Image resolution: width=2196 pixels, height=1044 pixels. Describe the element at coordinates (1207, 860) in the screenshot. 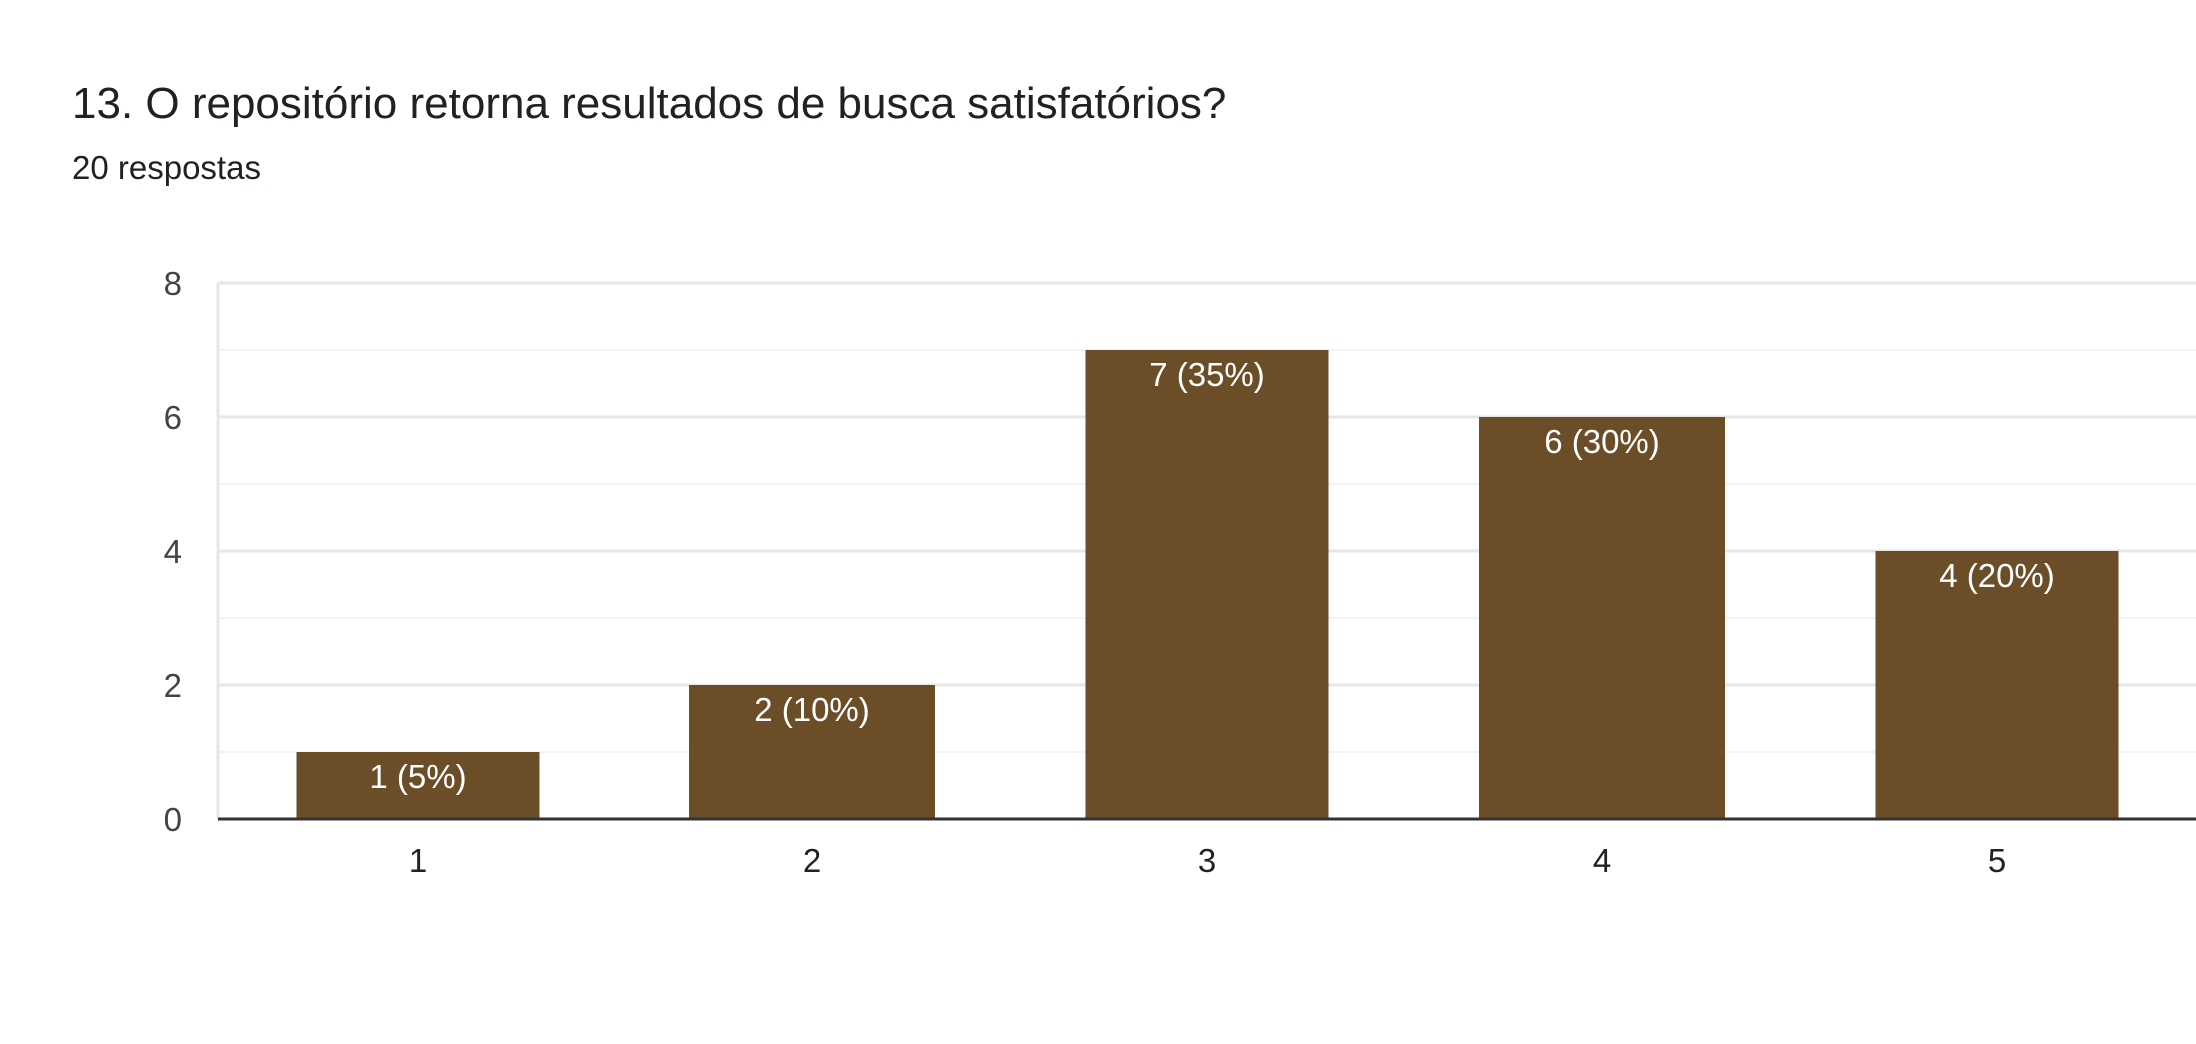

I see `x-tick-label: 3` at that location.